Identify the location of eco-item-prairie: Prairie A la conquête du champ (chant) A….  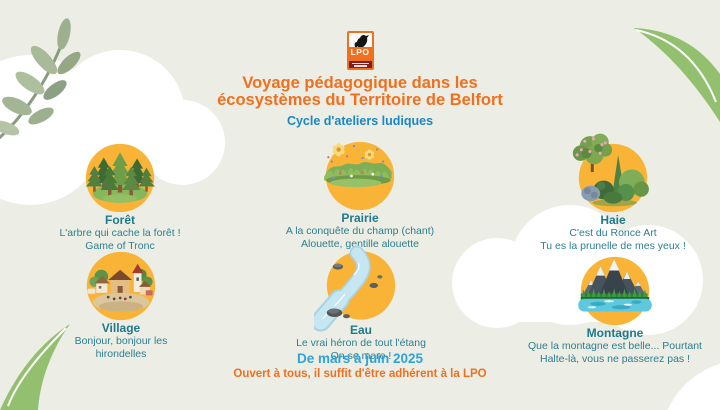
(360, 190).